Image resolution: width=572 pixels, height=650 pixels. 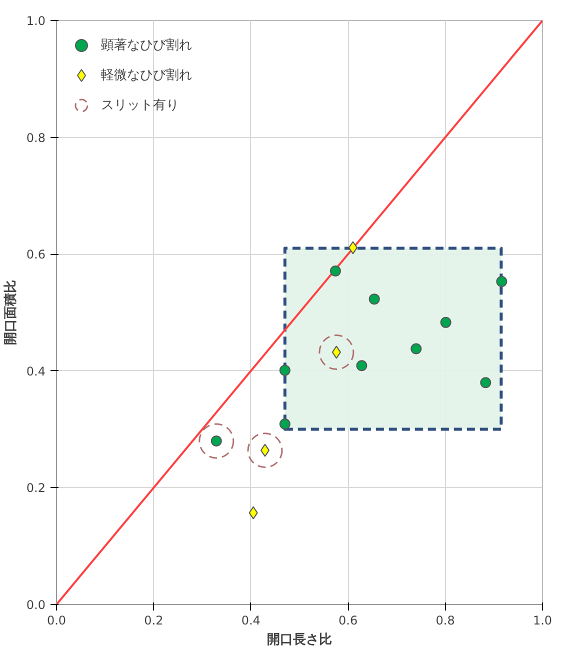 What do you see at coordinates (56, 621) in the screenshot?
I see `x-tick-label: 0.0` at bounding box center [56, 621].